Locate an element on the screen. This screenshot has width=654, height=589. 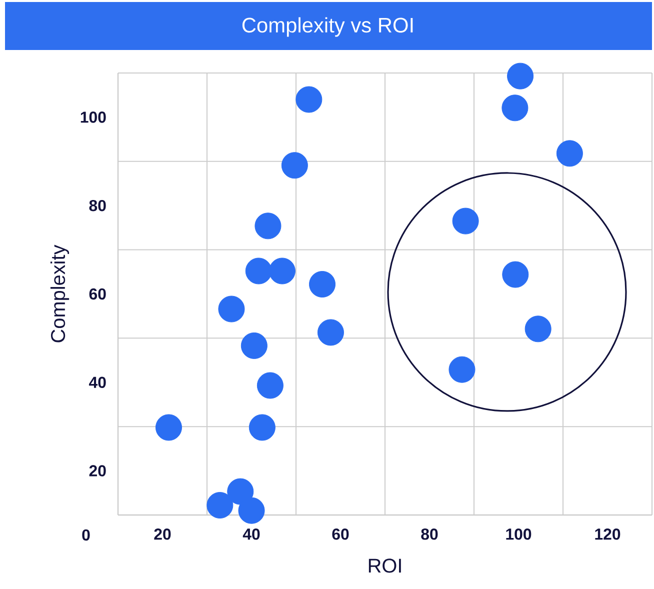
y-axis-title: Complexity is located at coordinates (60, 293).